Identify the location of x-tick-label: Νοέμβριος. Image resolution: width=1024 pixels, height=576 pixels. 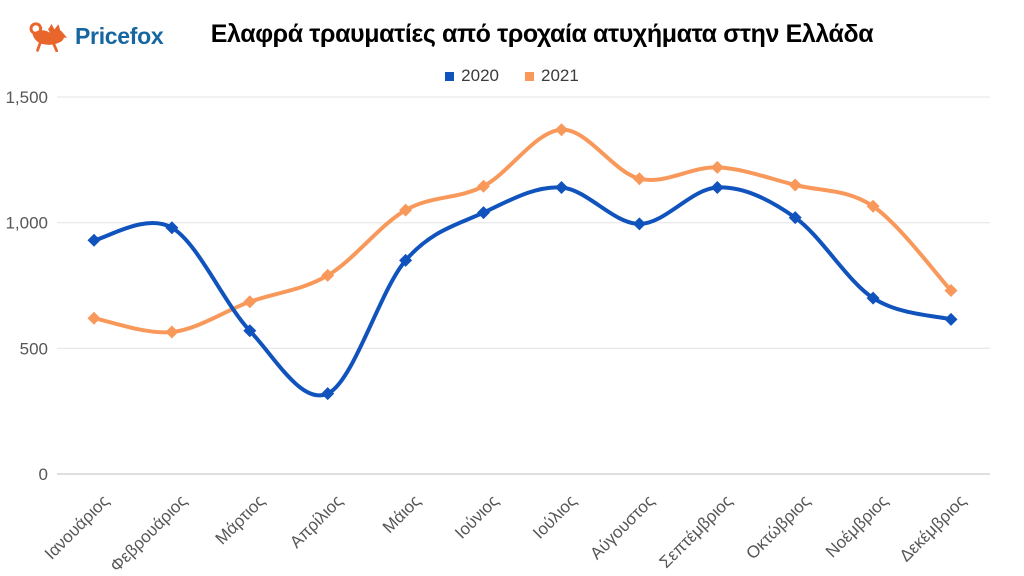
(857, 526).